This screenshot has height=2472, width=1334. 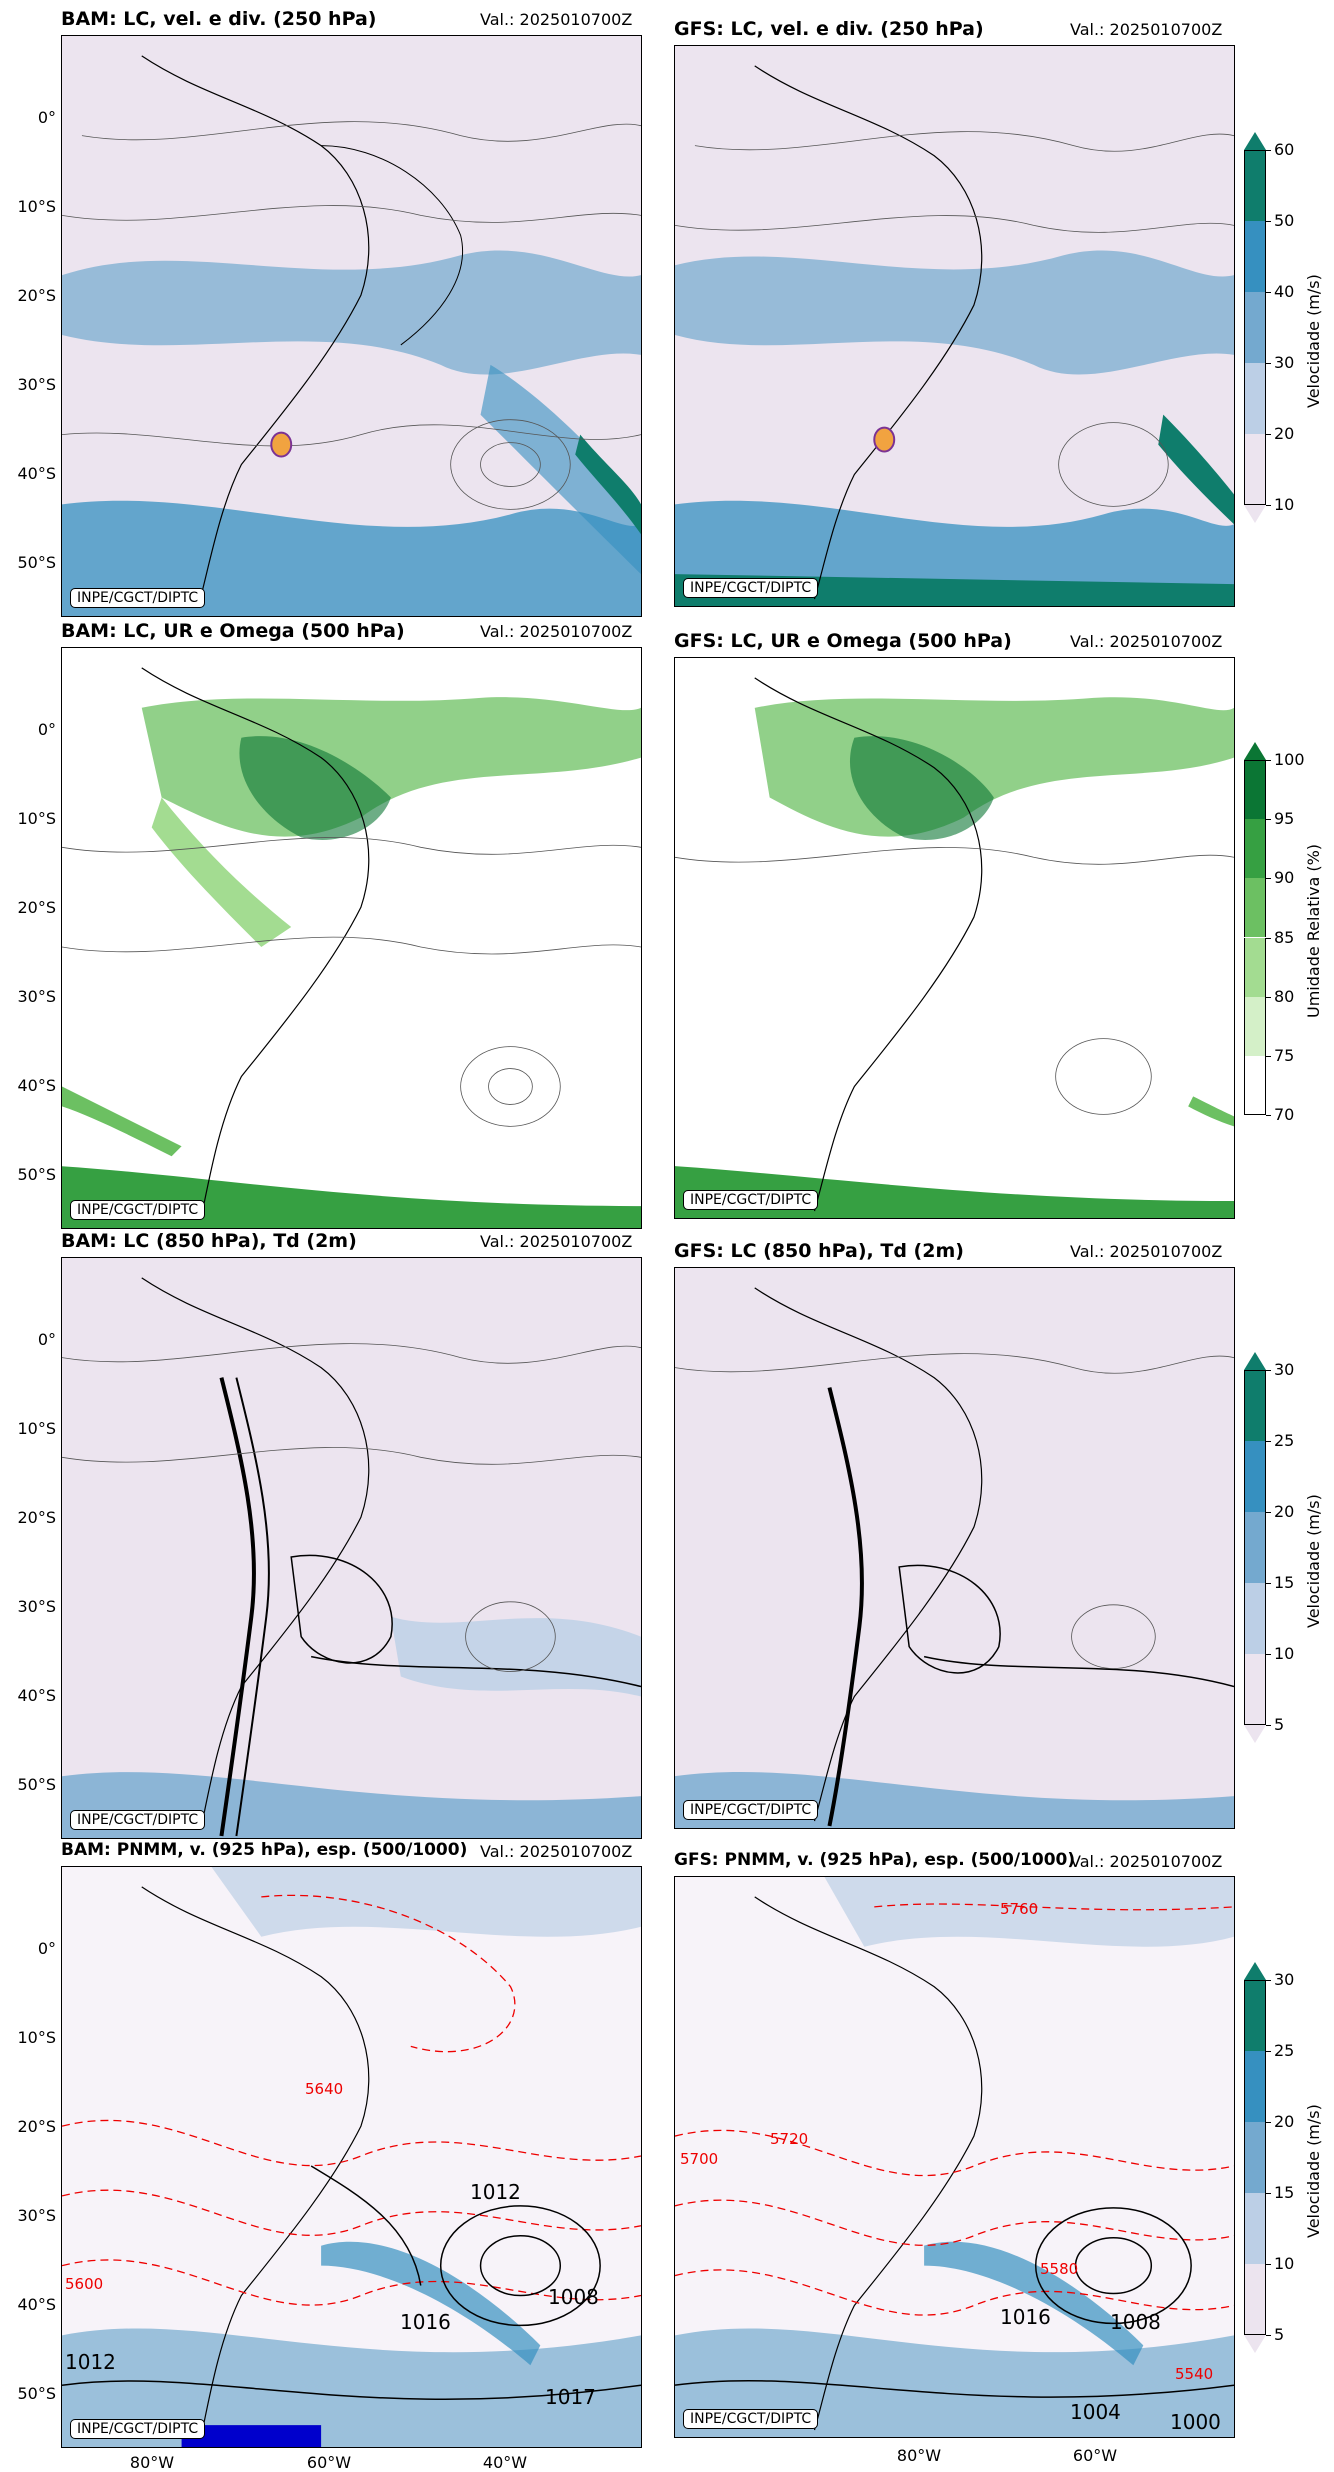 What do you see at coordinates (1284, 996) in the screenshot?
I see `colorbar-tick-label: 80` at bounding box center [1284, 996].